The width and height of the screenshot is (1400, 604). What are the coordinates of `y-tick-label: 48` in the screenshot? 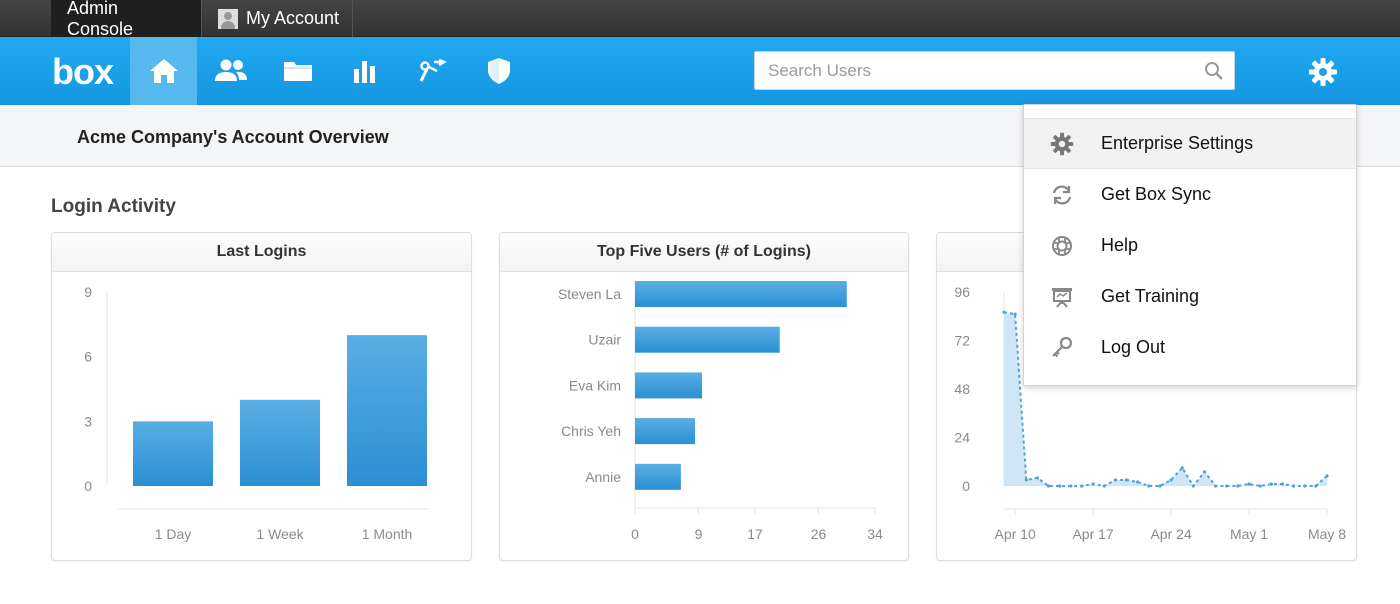 It's located at (962, 389).